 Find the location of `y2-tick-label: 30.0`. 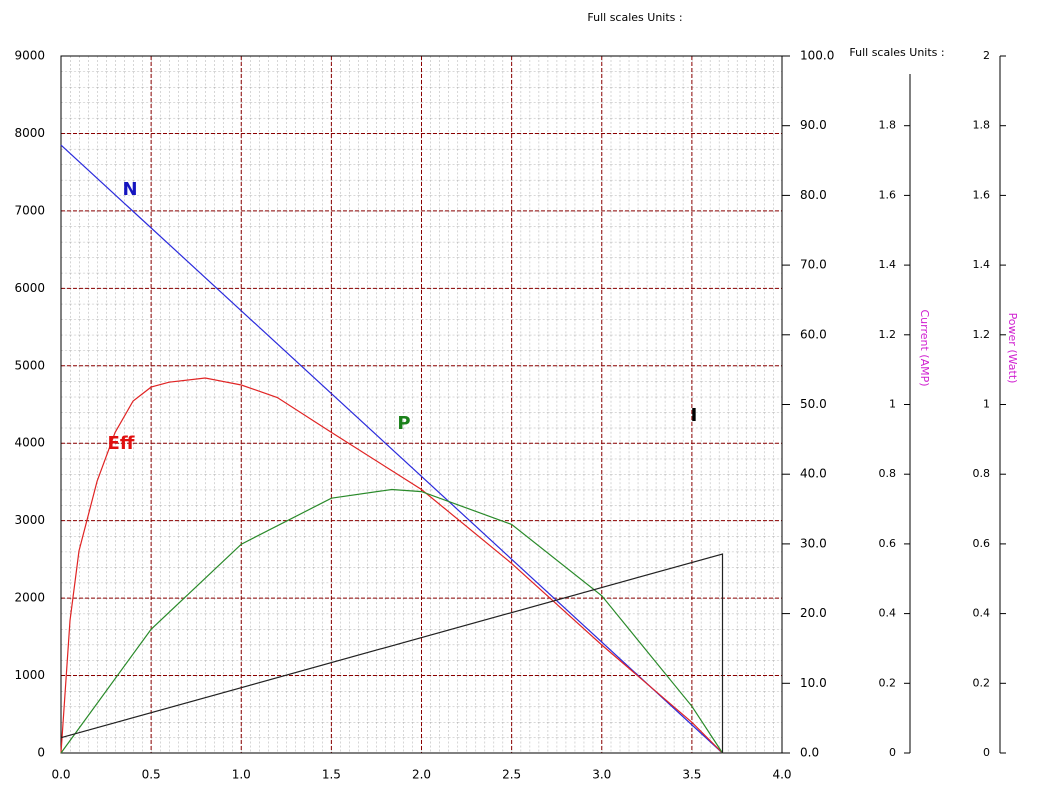

y2-tick-label: 30.0 is located at coordinates (813, 543).